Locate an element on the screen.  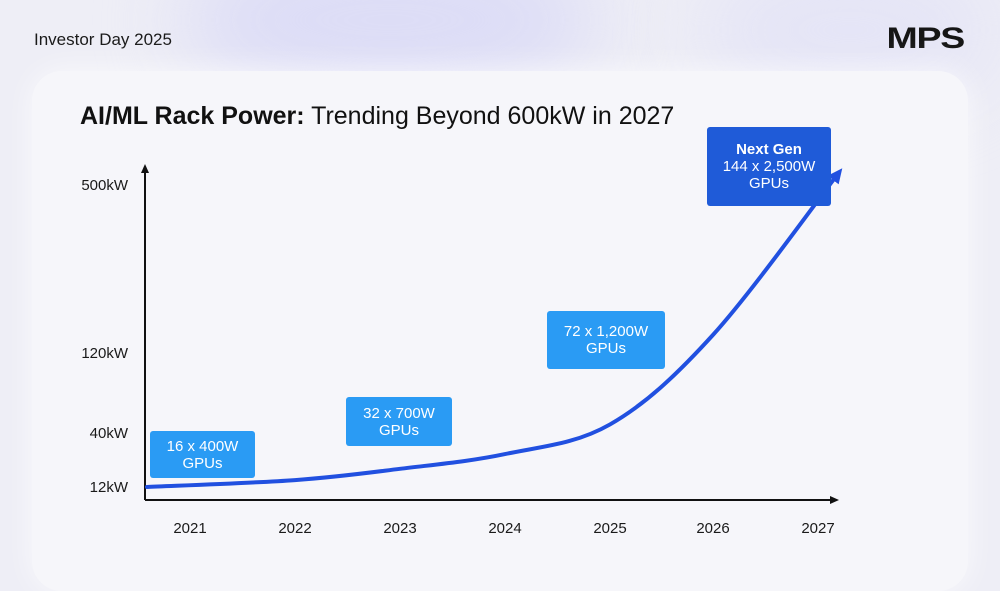
x-tick-label: 2026 is located at coordinates (712, 528).